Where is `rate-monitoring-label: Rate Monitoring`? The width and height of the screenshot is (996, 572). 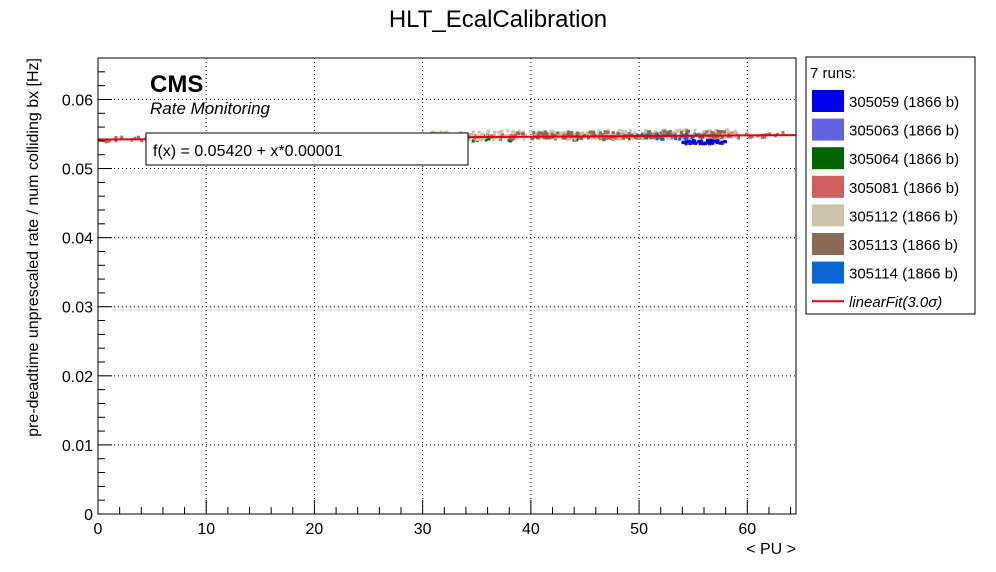
rate-monitoring-label: Rate Monitoring is located at coordinates (210, 108).